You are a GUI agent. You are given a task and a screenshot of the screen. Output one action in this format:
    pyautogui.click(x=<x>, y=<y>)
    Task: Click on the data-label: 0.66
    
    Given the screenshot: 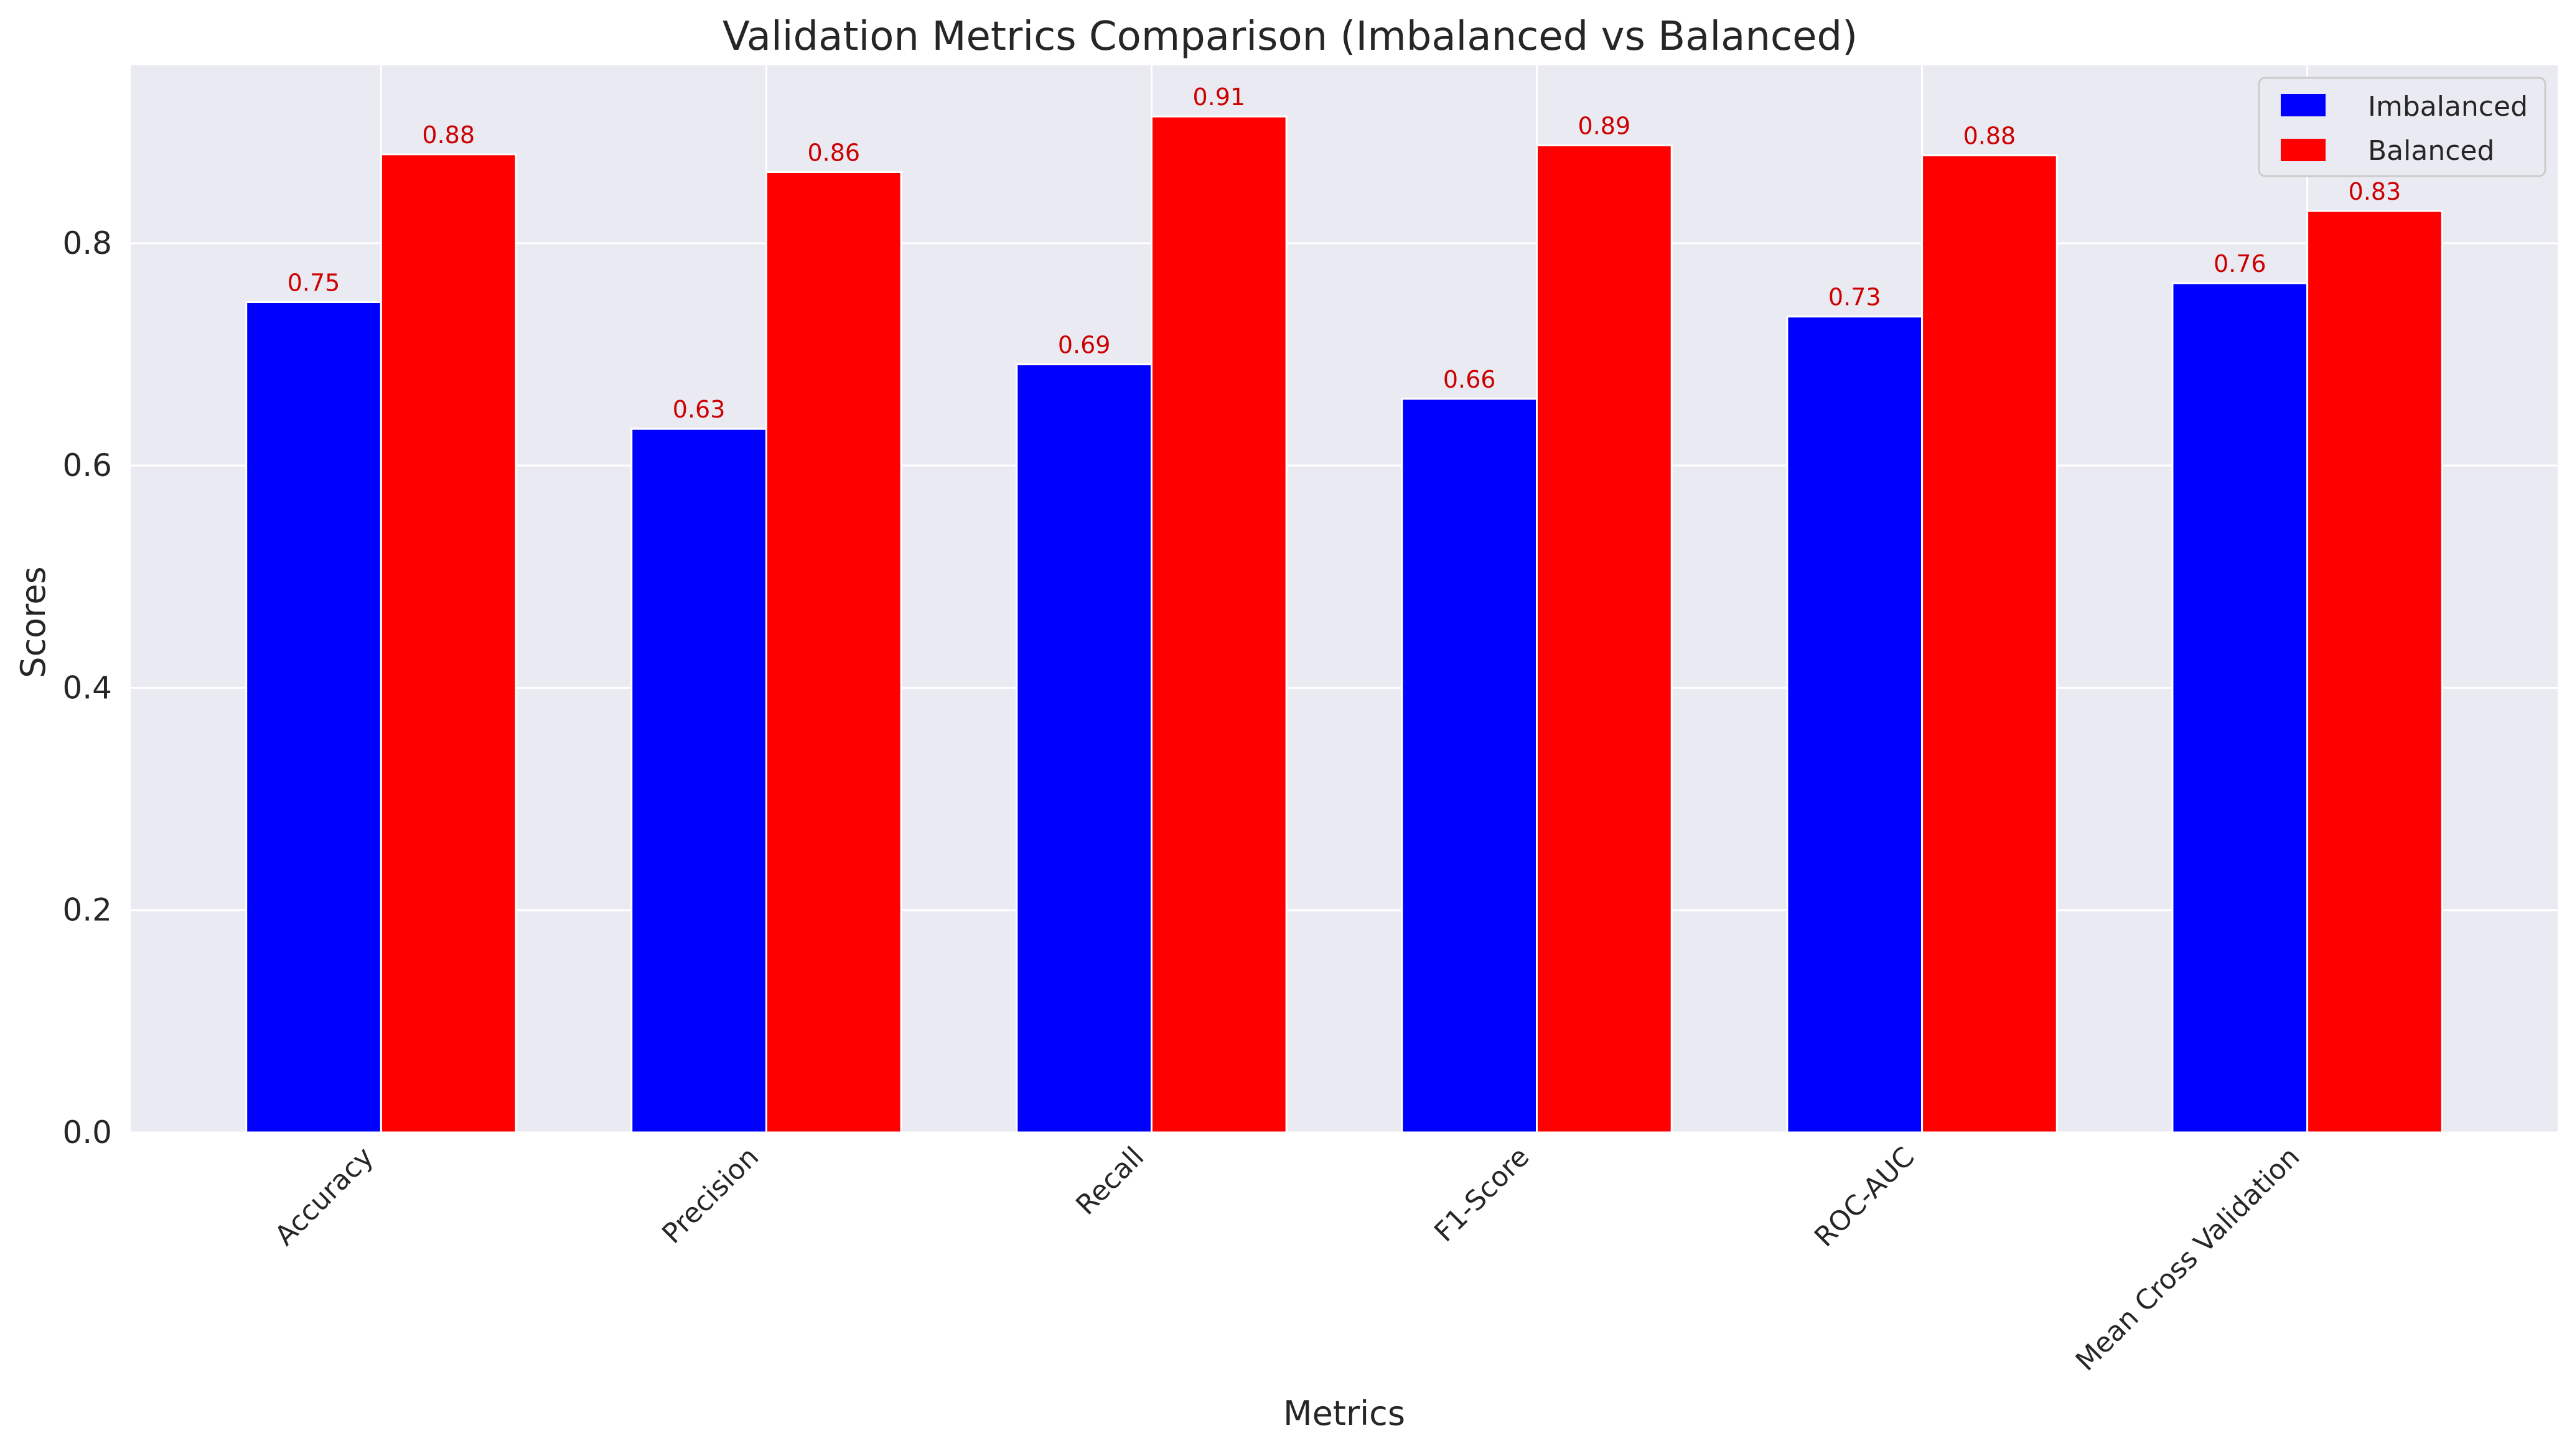 What is the action you would take?
    pyautogui.click(x=1469, y=380)
    